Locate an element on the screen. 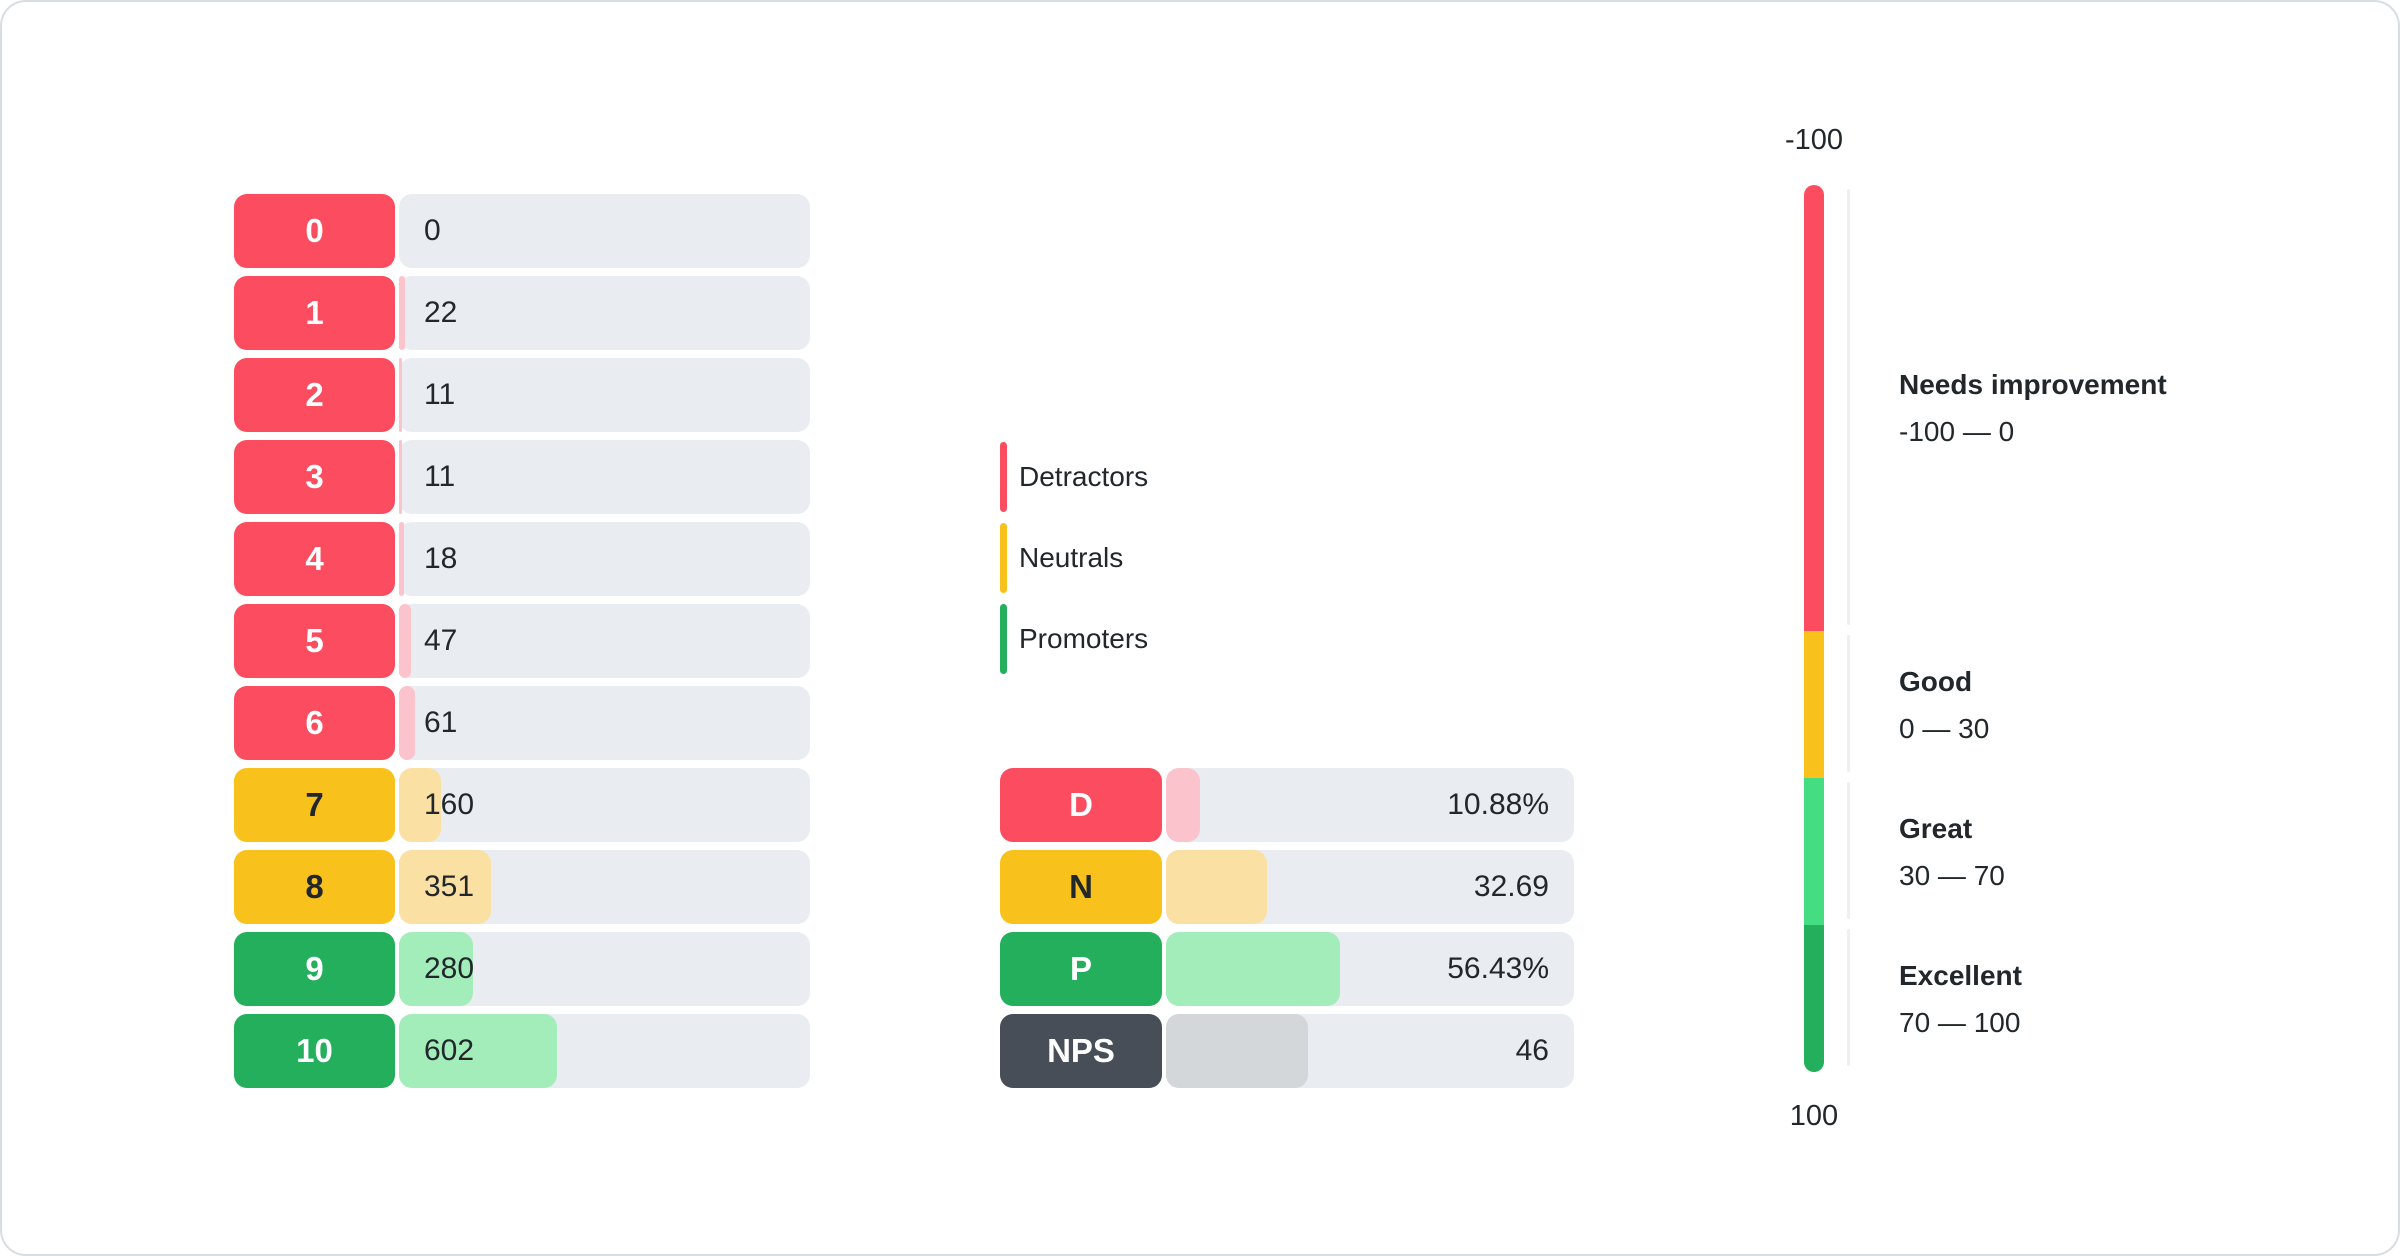 The image size is (2400, 1256). score-row: 10 602 is located at coordinates (522, 1051).